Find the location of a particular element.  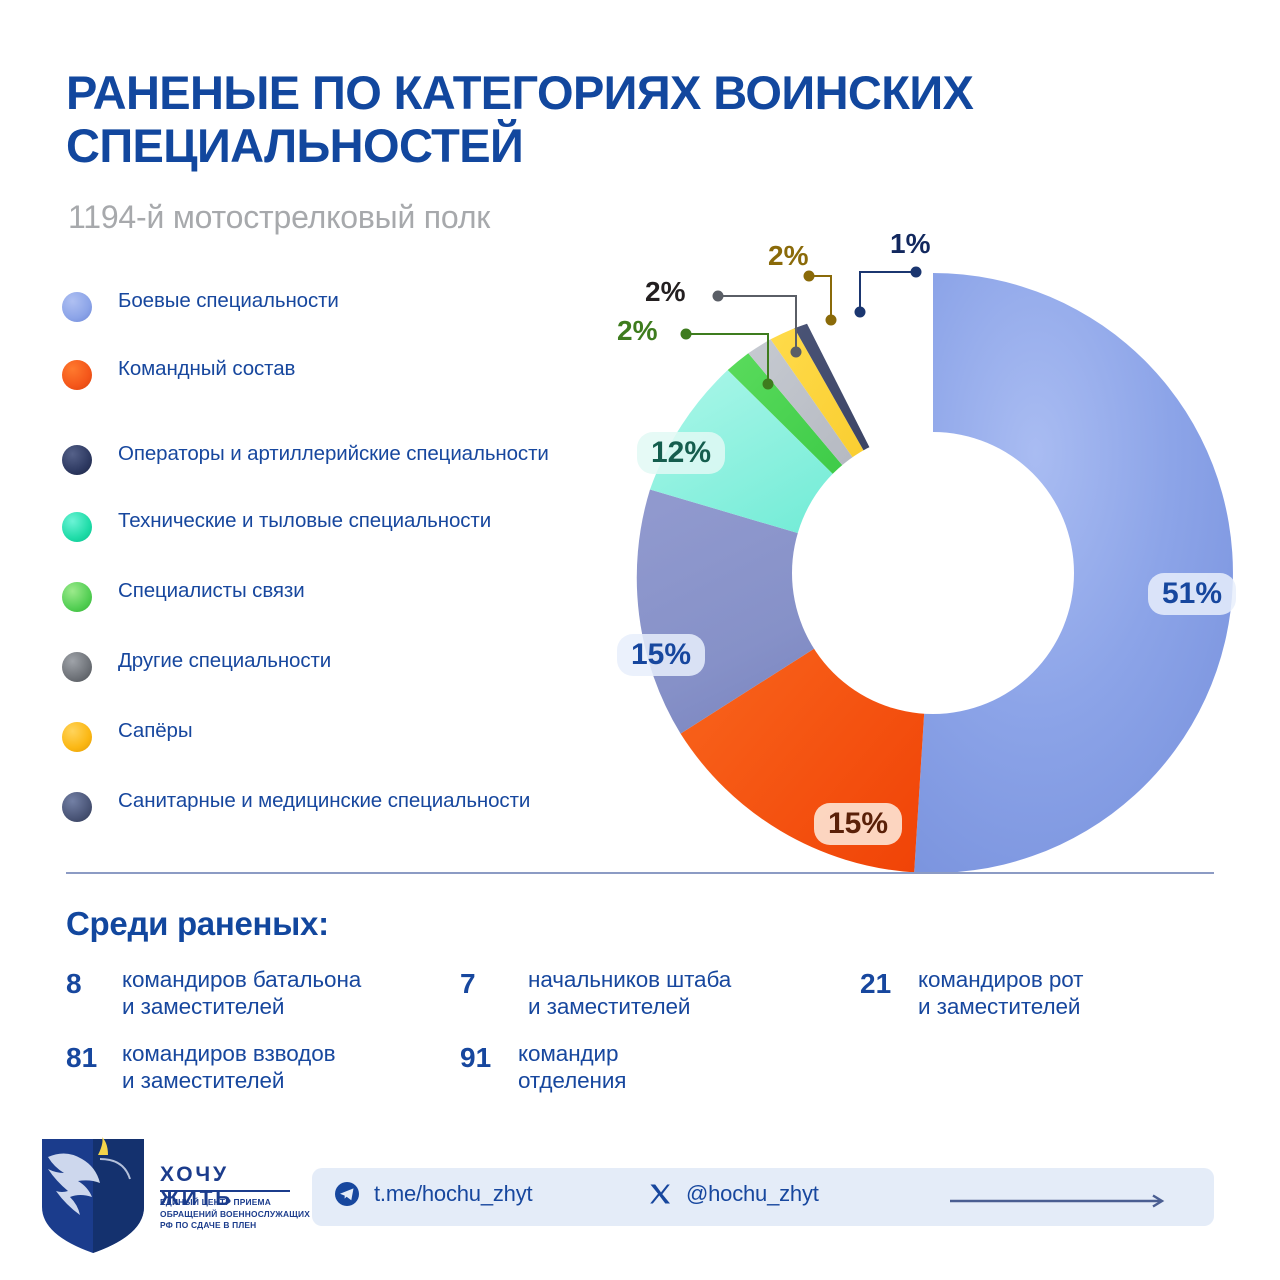

legend-color-swatch-command is located at coordinates (77, 375).